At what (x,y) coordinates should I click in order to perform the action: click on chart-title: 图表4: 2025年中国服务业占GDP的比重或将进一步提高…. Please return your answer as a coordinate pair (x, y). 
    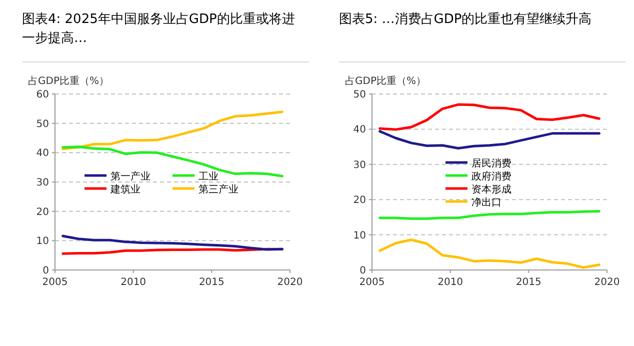
    Looking at the image, I should click on (159, 29).